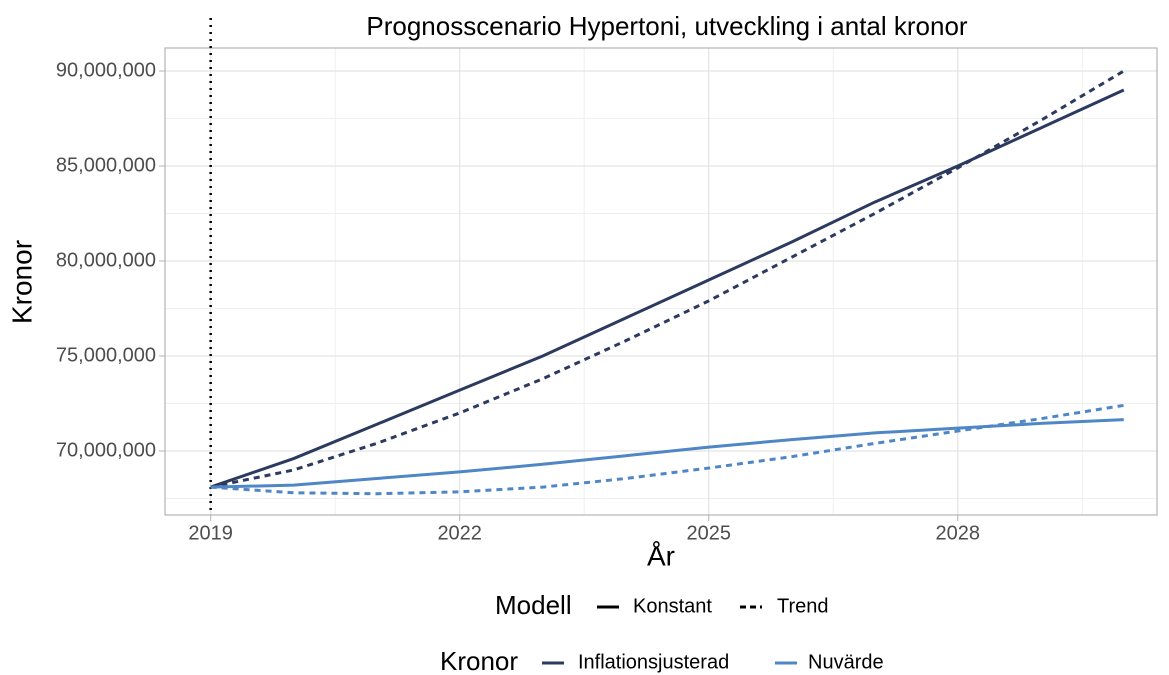  I want to click on x-axis-title: År, so click(661, 555).